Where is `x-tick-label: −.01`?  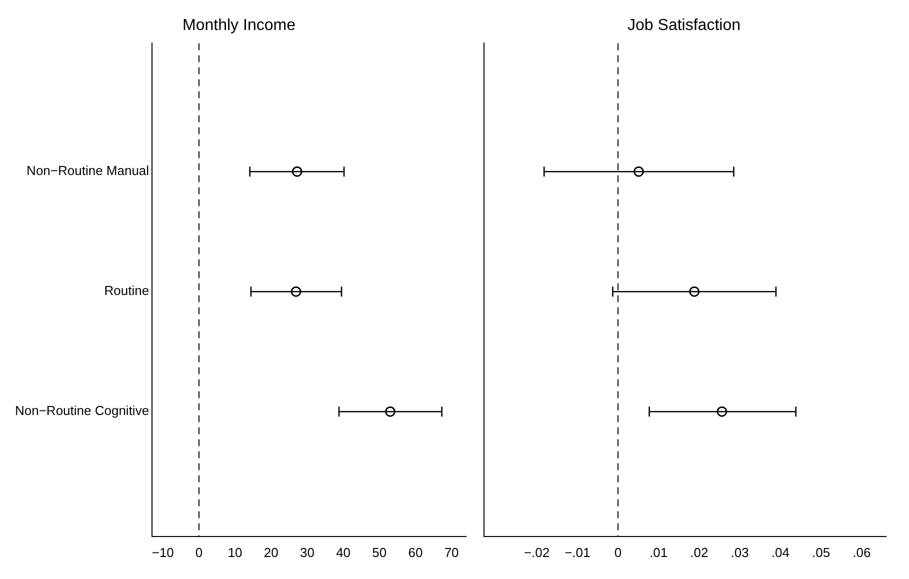
x-tick-label: −.01 is located at coordinates (577, 552).